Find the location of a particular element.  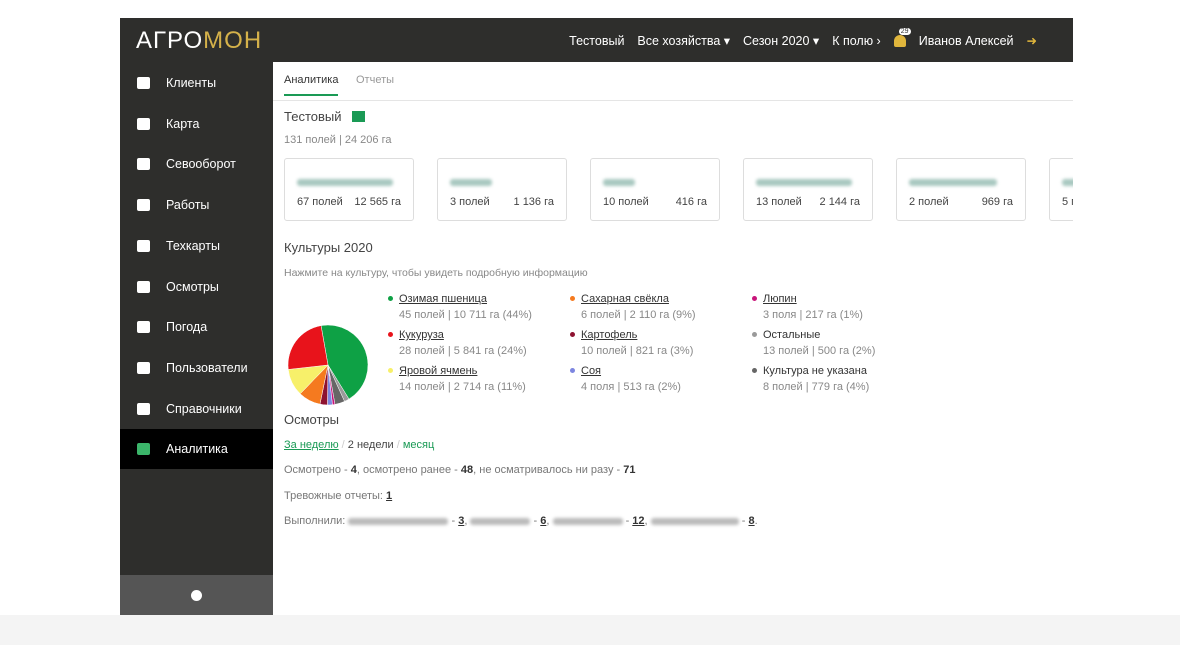

legend-detail: 28 полей | 5 841 га (24%) is located at coordinates (463, 351).